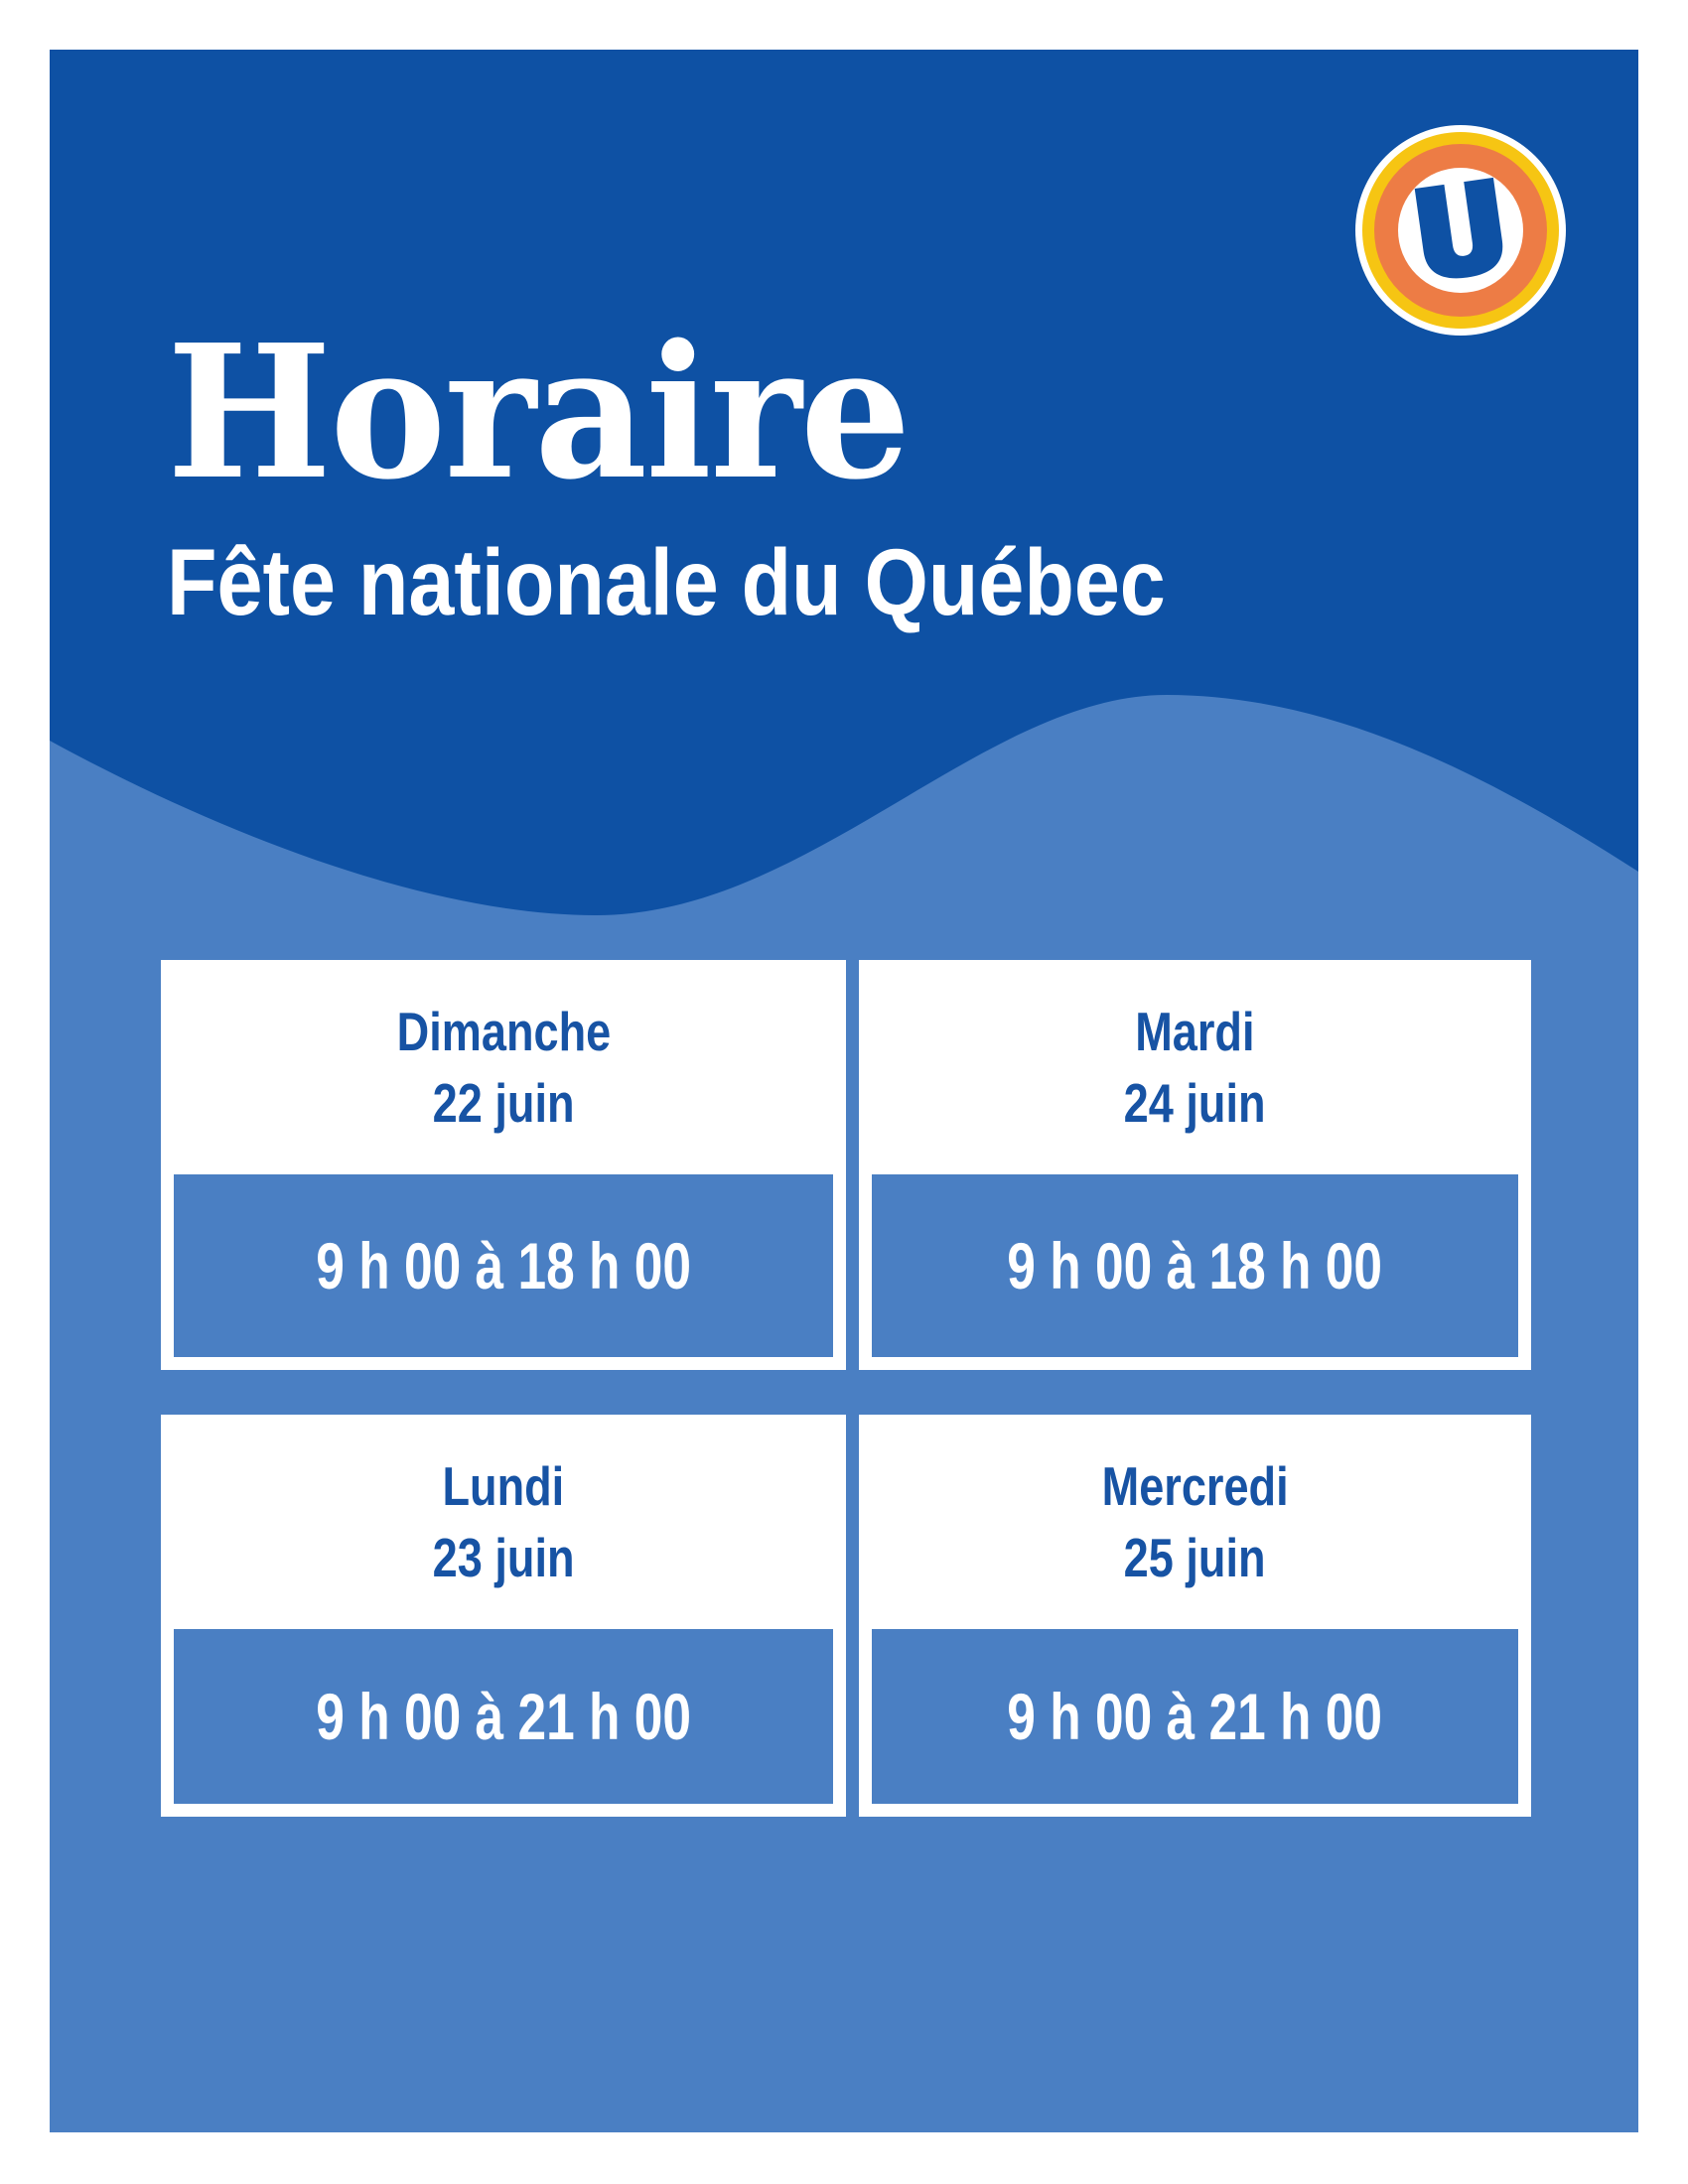 This screenshot has height=2184, width=1688. I want to click on card-day-label: Dimanche, so click(503, 1031).